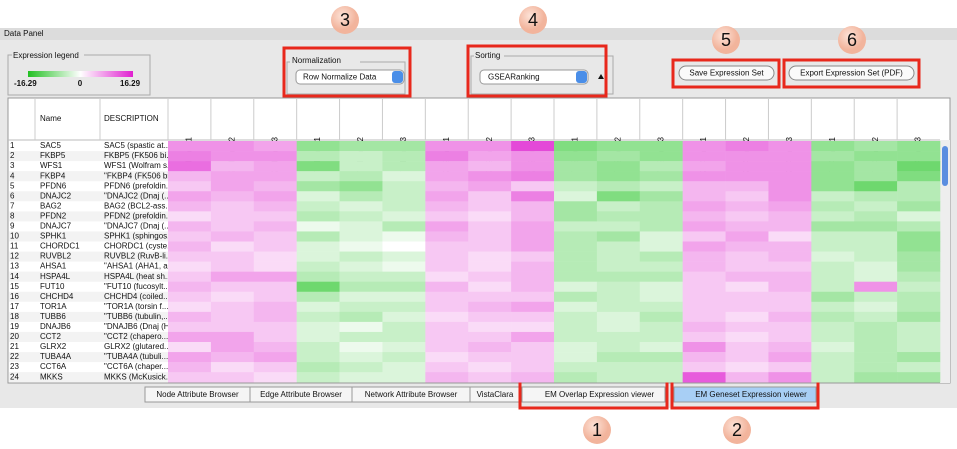 Image resolution: width=957 pixels, height=449 pixels. What do you see at coordinates (14, 266) in the screenshot?
I see `row-index: 13` at bounding box center [14, 266].